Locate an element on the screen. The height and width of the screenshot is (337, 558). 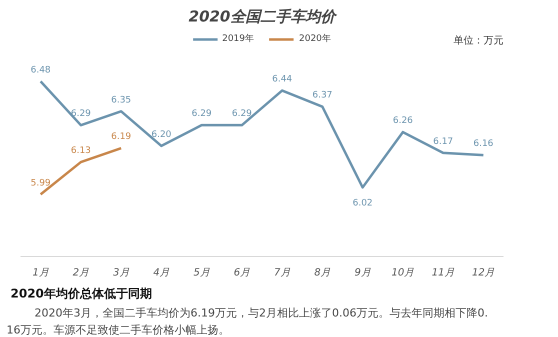
data-label: 6.35 is located at coordinates (121, 100).